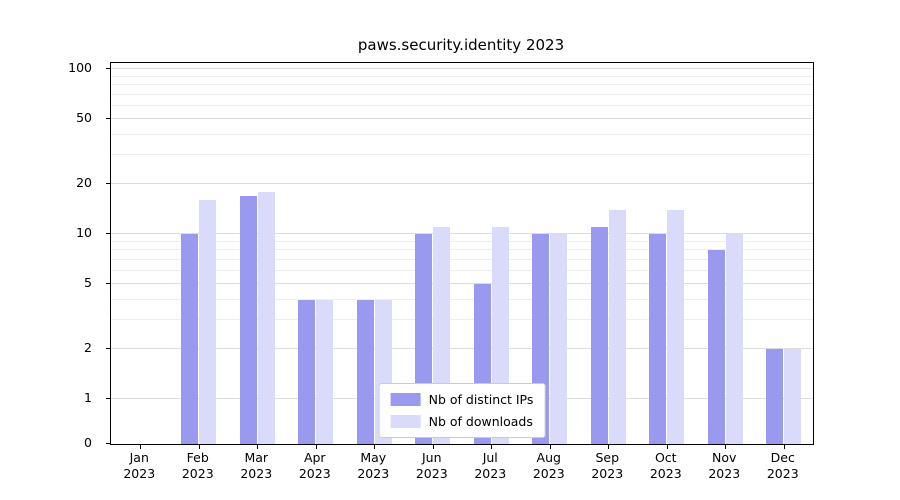 This screenshot has width=900, height=500. I want to click on x-tick-month: Apr, so click(314, 457).